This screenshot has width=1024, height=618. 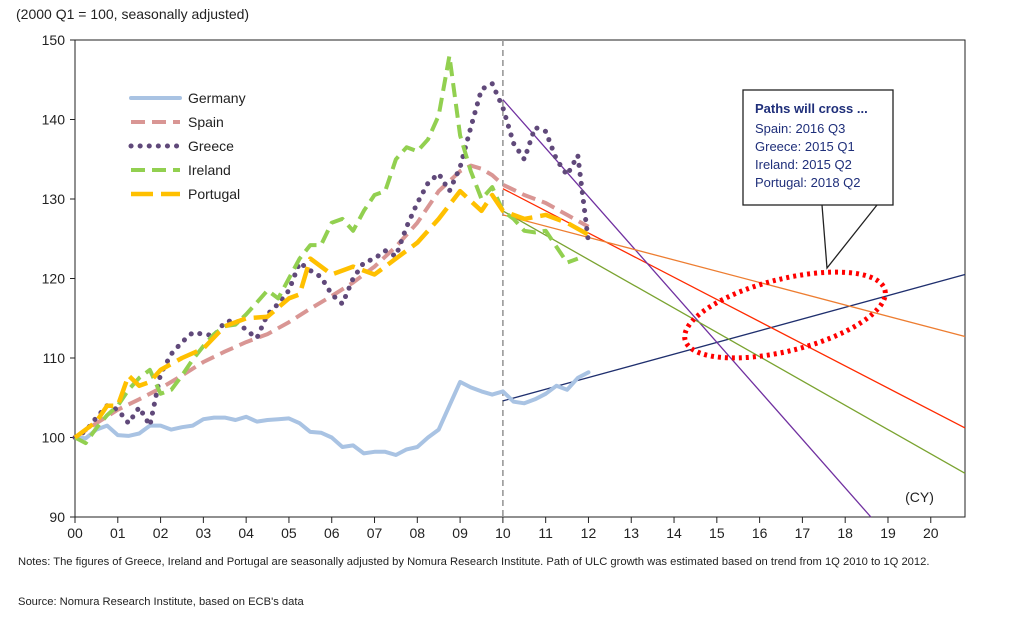 What do you see at coordinates (803, 164) in the screenshot?
I see `callout-line: Ireland: 2015 Q2` at bounding box center [803, 164].